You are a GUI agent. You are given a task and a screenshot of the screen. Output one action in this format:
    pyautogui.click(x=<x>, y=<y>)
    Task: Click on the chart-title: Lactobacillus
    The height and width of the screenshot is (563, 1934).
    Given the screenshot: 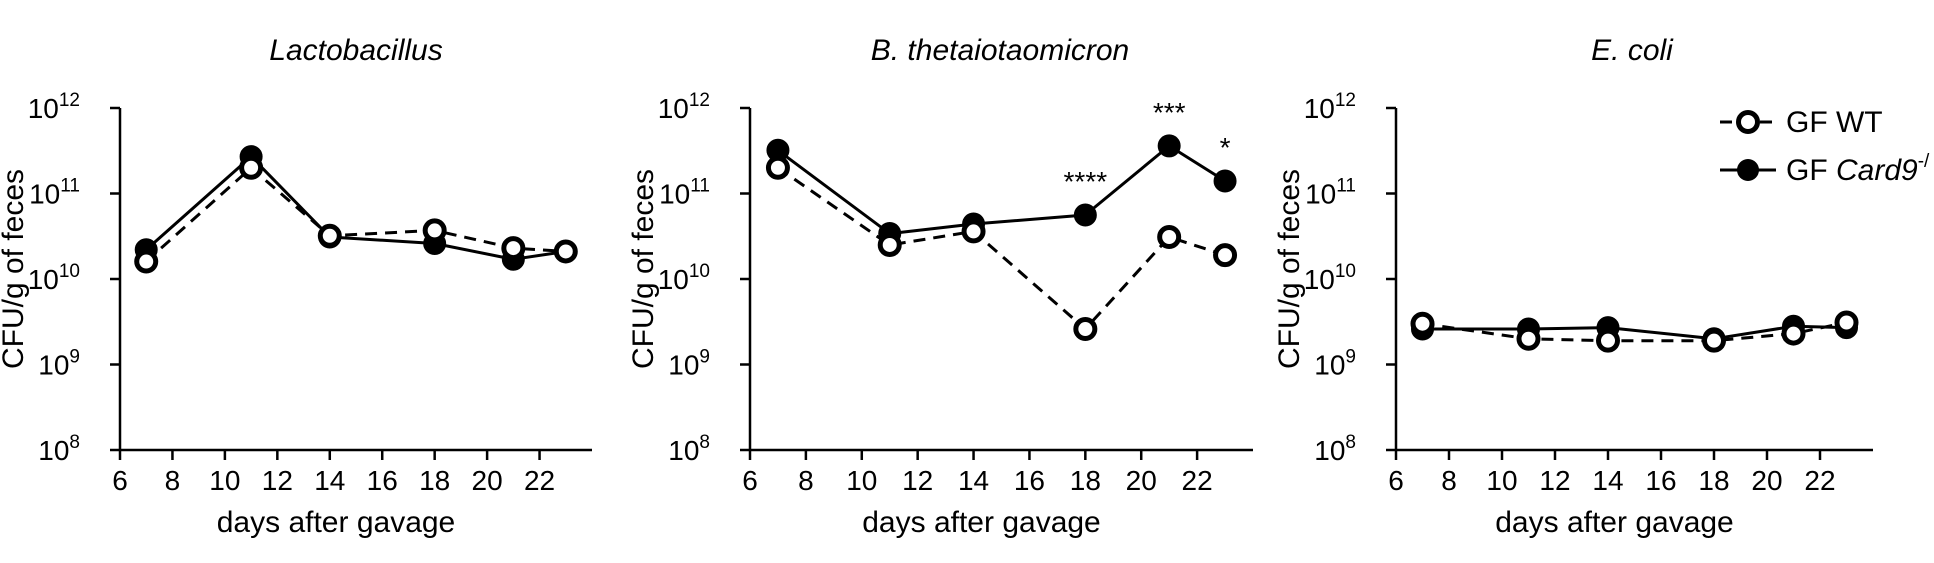 What is the action you would take?
    pyautogui.click(x=355, y=50)
    